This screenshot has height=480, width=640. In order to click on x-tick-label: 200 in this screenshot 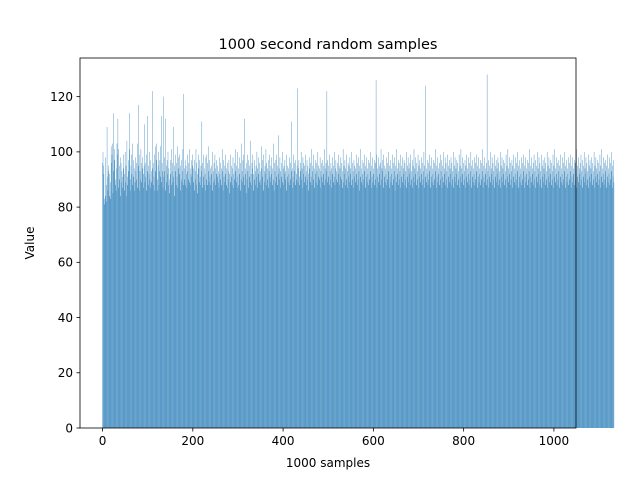, I will do `click(192, 441)`.